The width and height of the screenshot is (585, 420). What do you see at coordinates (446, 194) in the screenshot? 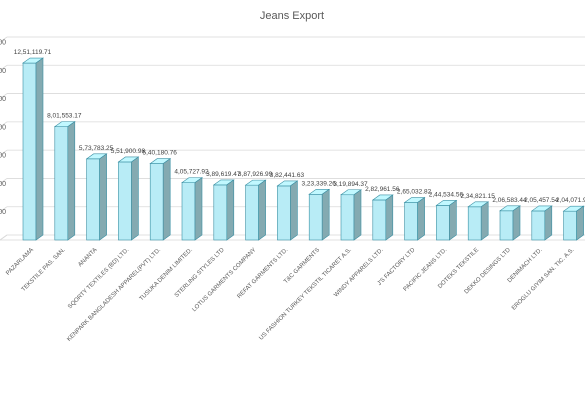
I see `data-label: 2,44,534.56` at bounding box center [446, 194].